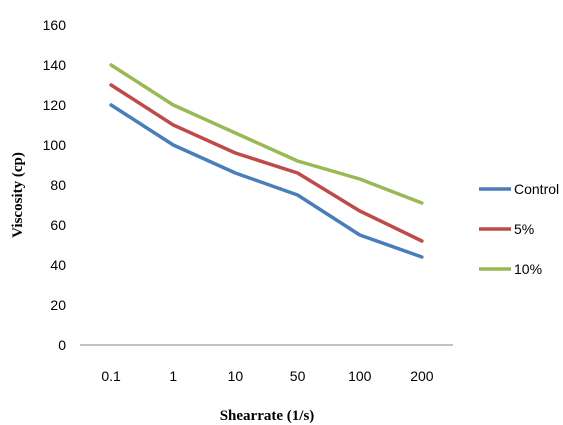 The width and height of the screenshot is (563, 425). Describe the element at coordinates (524, 229) in the screenshot. I see `legend-label: 5%` at that location.